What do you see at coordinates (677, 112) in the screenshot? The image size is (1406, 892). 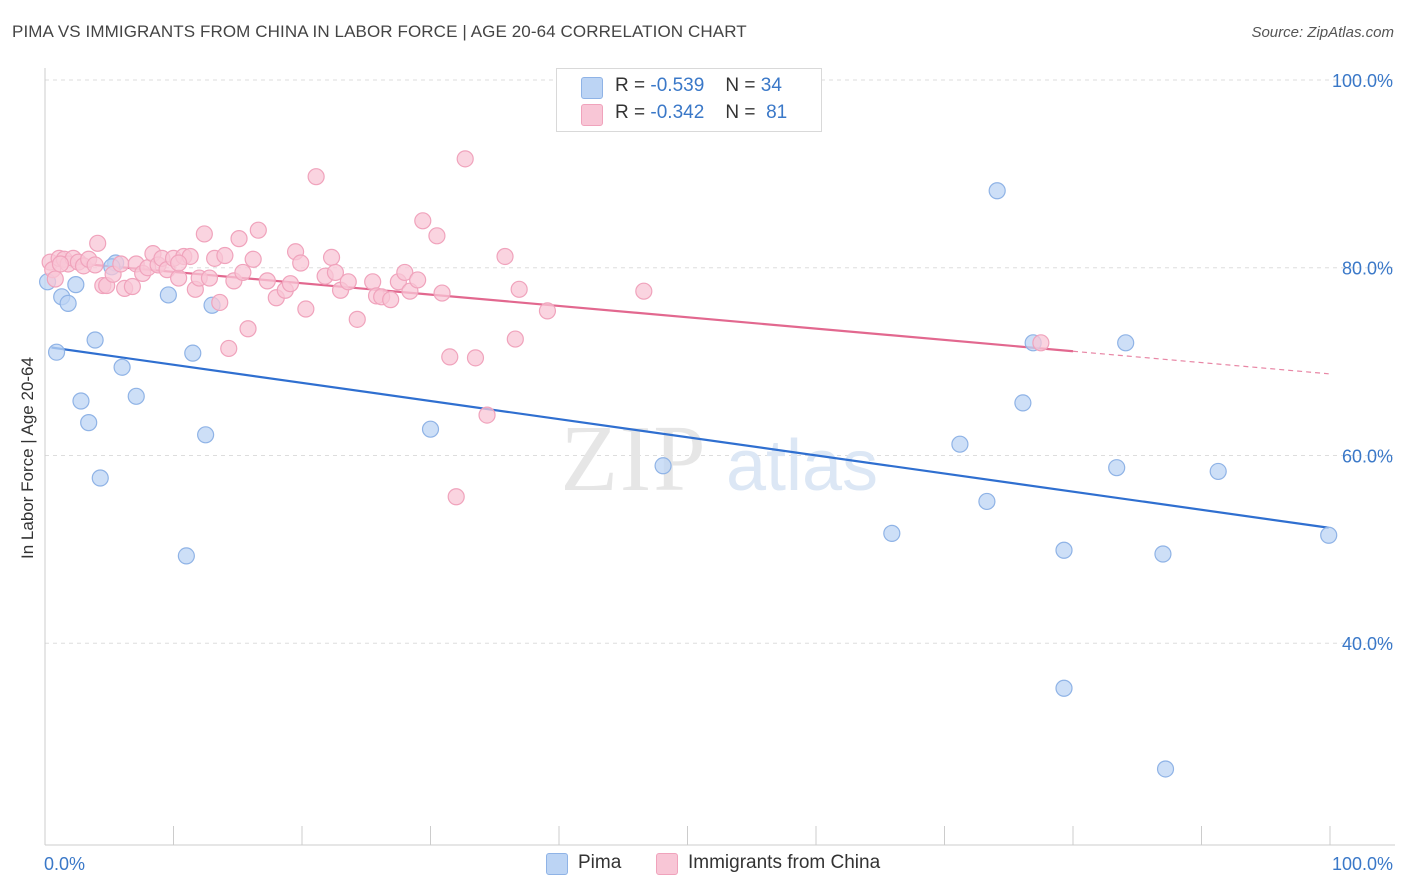 I see `r-value: -0.342` at bounding box center [677, 112].